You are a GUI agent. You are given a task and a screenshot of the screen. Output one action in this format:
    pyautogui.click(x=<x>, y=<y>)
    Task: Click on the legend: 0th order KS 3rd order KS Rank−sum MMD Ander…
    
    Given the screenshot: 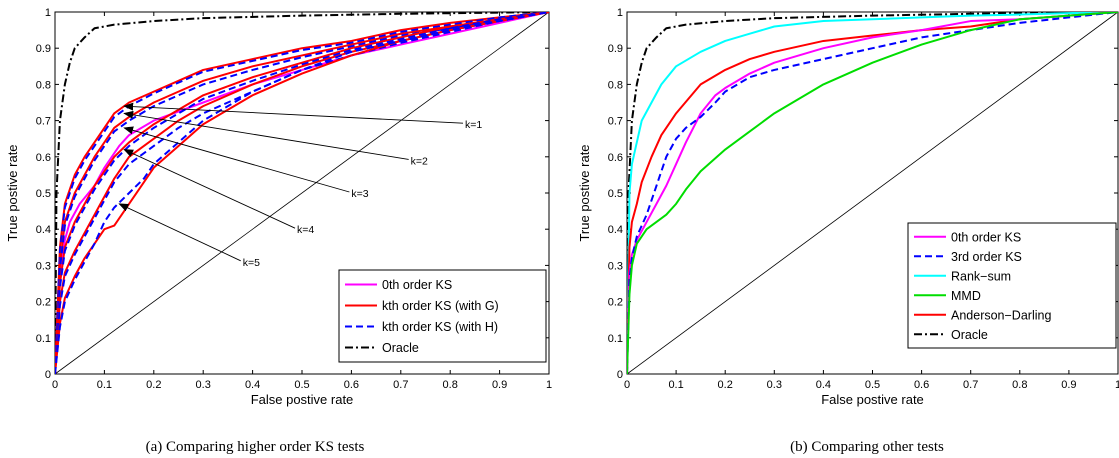 What is the action you would take?
    pyautogui.click(x=1012, y=285)
    